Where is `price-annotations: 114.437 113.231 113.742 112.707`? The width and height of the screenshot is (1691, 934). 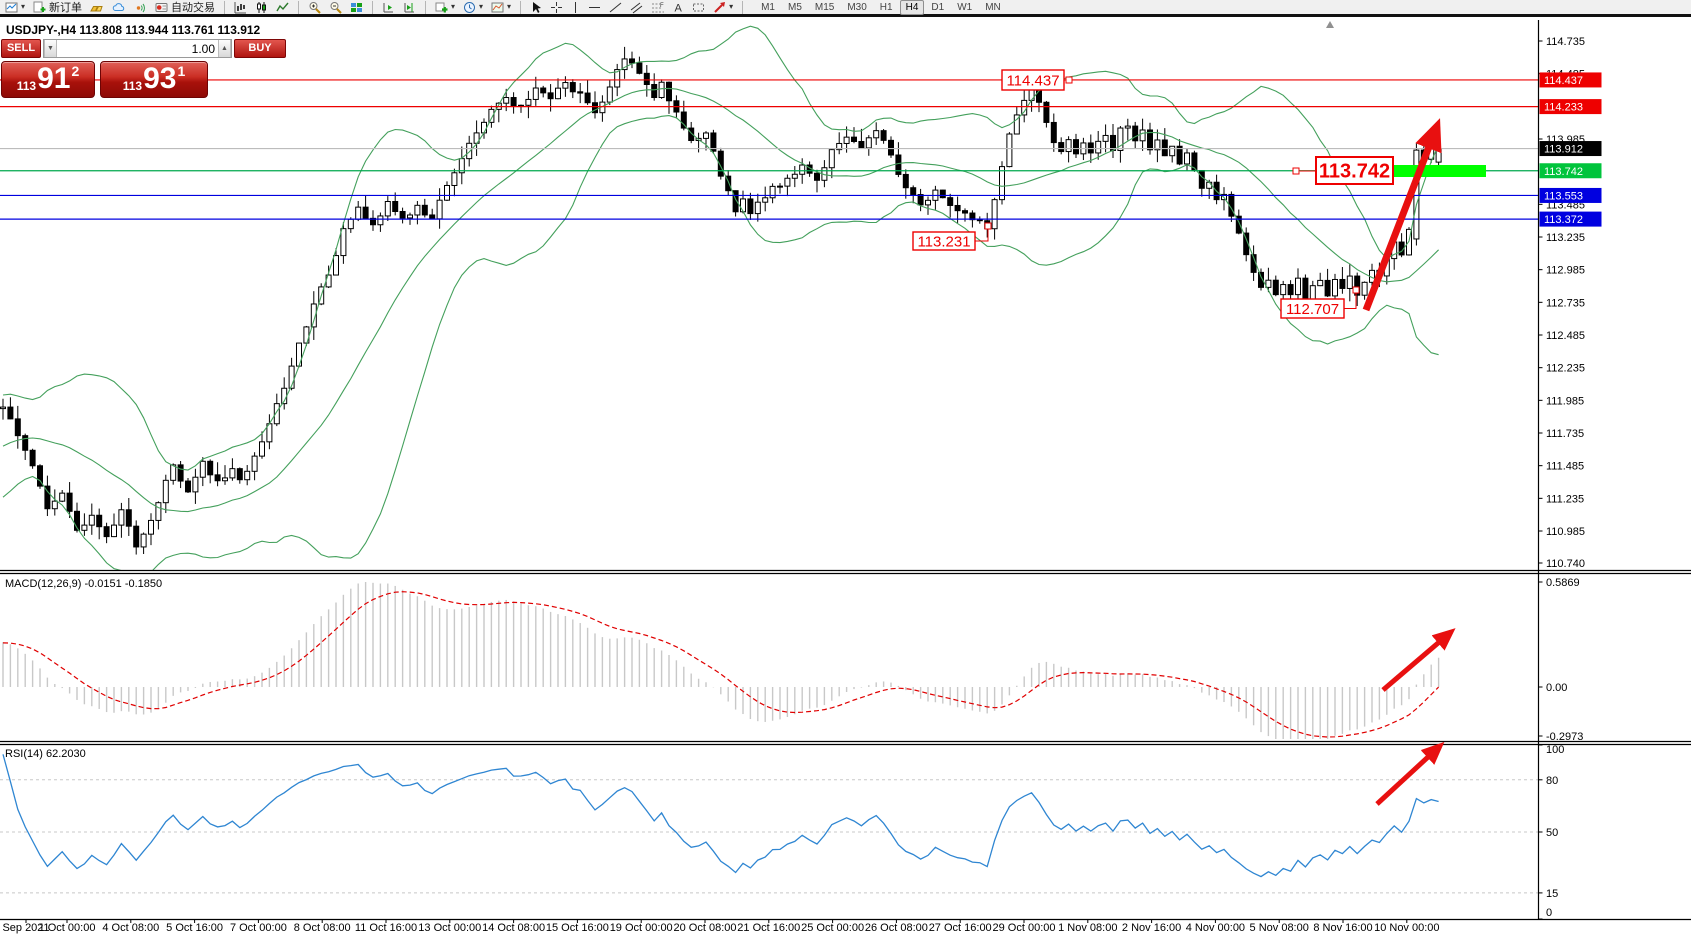 price-annotations: 114.437 113.231 113.742 112.707 is located at coordinates (1153, 194).